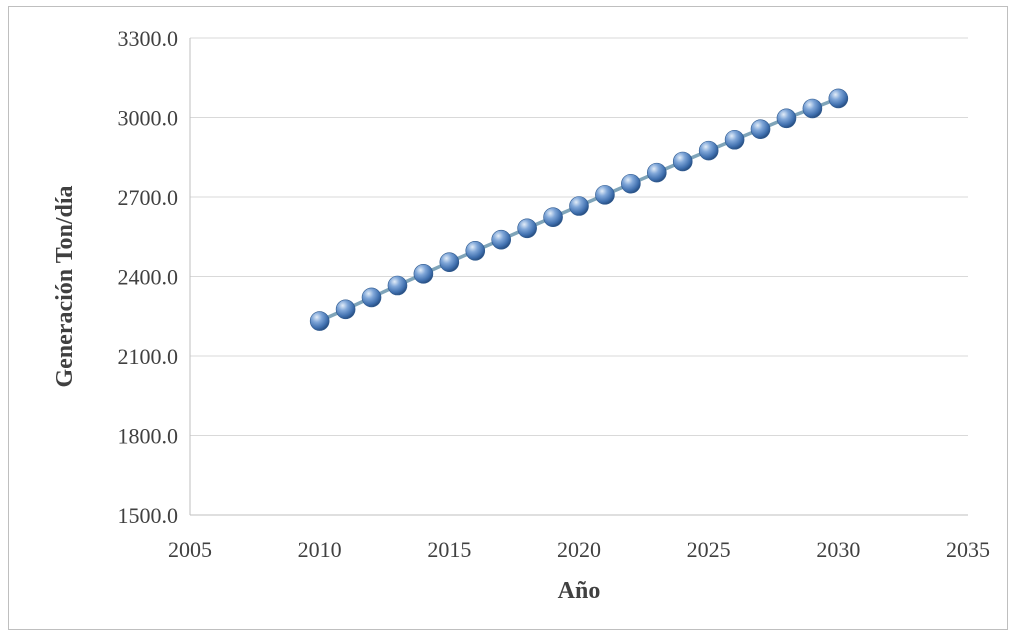 The width and height of the screenshot is (1016, 637). Describe the element at coordinates (148, 38) in the screenshot. I see `y-tick-label: 3300.0` at that location.